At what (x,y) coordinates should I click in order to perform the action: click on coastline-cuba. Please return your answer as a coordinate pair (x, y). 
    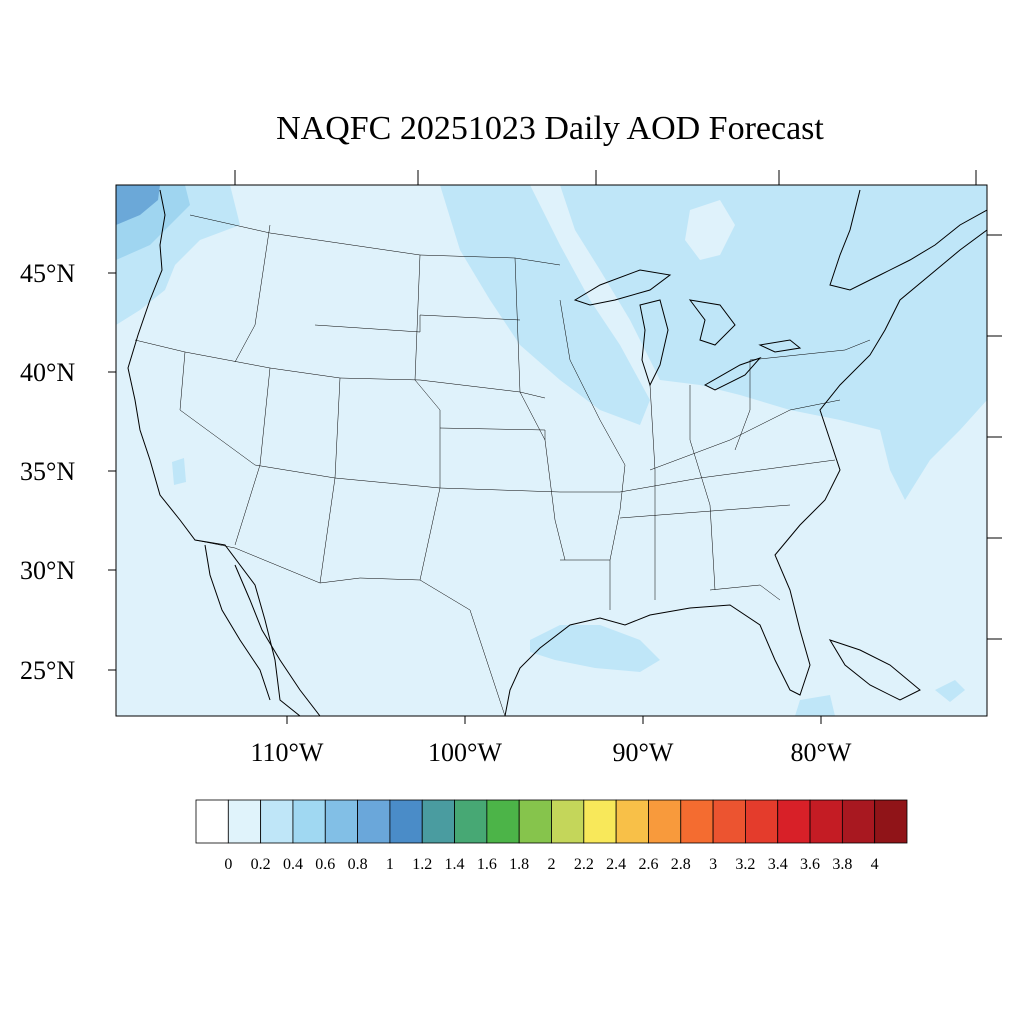
    Looking at the image, I should click on (874, 670).